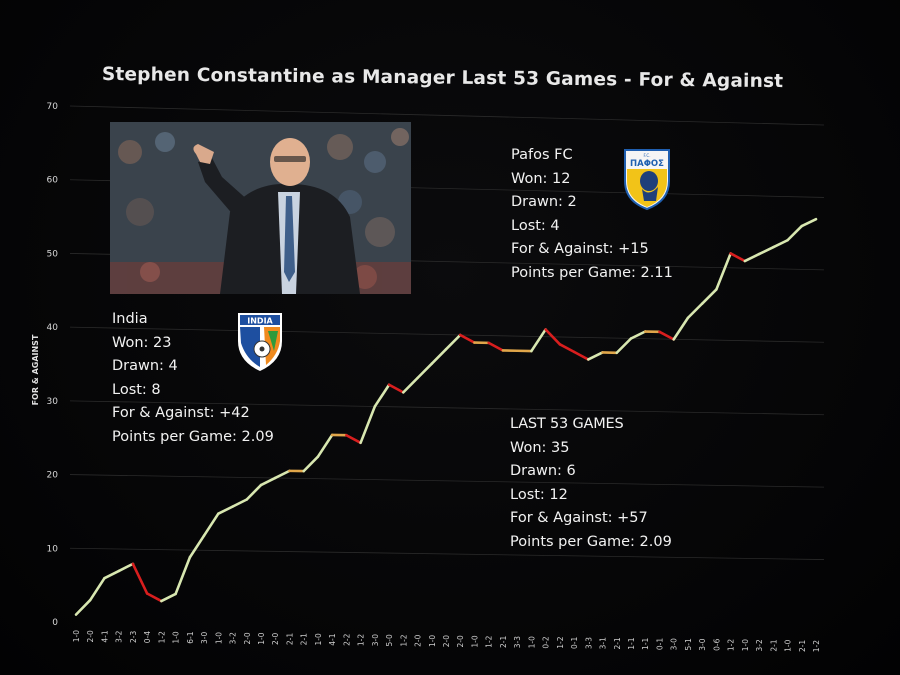 This screenshot has width=900, height=675. Describe the element at coordinates (260, 342) in the screenshot. I see `india-crest-icon: INDIA` at that location.